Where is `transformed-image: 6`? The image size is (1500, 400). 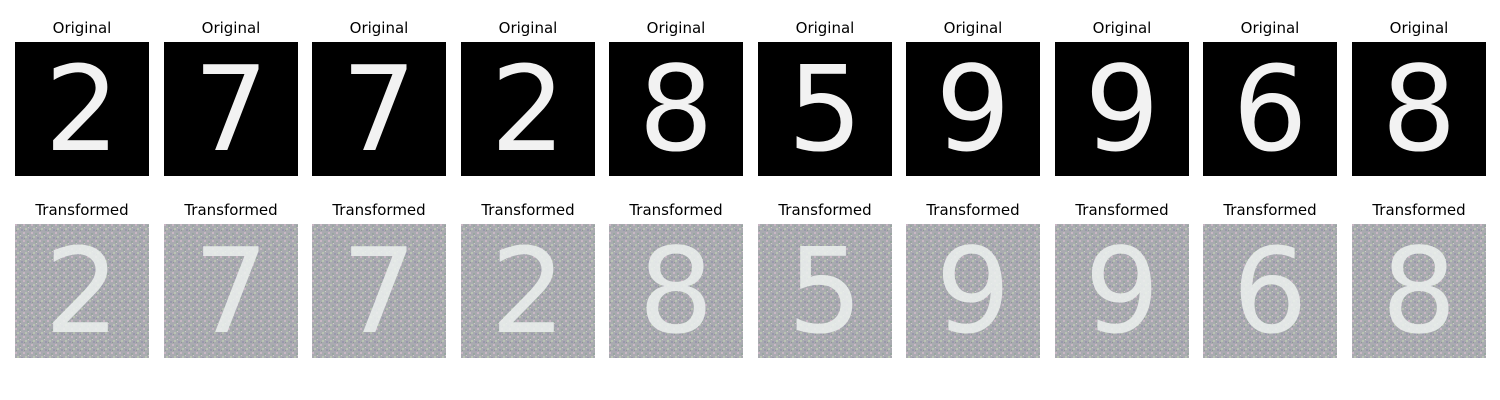
transformed-image: 6 is located at coordinates (1270, 291).